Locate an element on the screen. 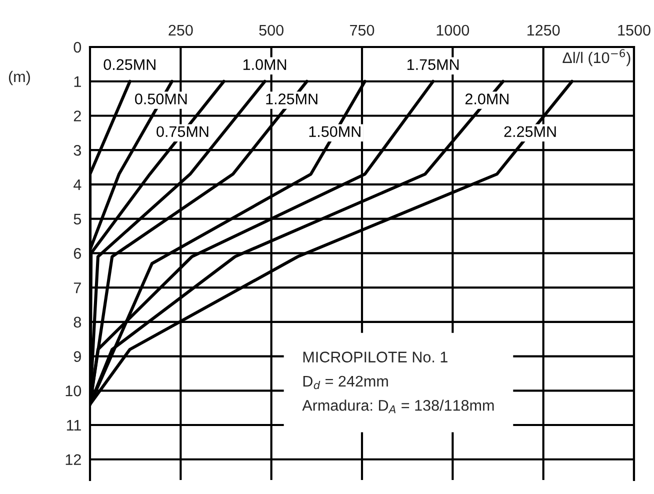 Image resolution: width=654 pixels, height=494 pixels. y-tick-label: 3 is located at coordinates (77, 150).